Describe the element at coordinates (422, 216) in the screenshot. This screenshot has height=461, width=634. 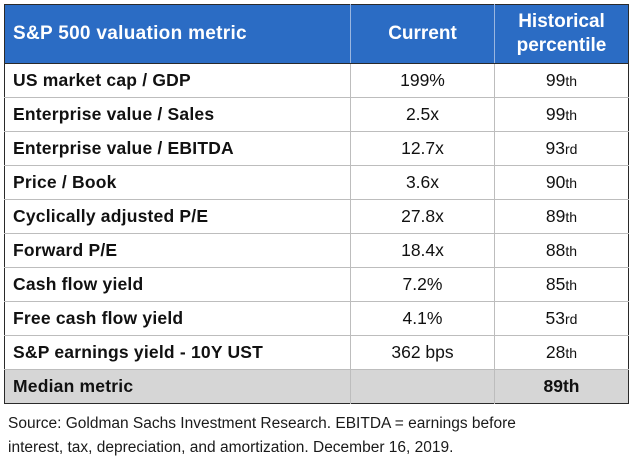
I see `current-value: 27.8x` at that location.